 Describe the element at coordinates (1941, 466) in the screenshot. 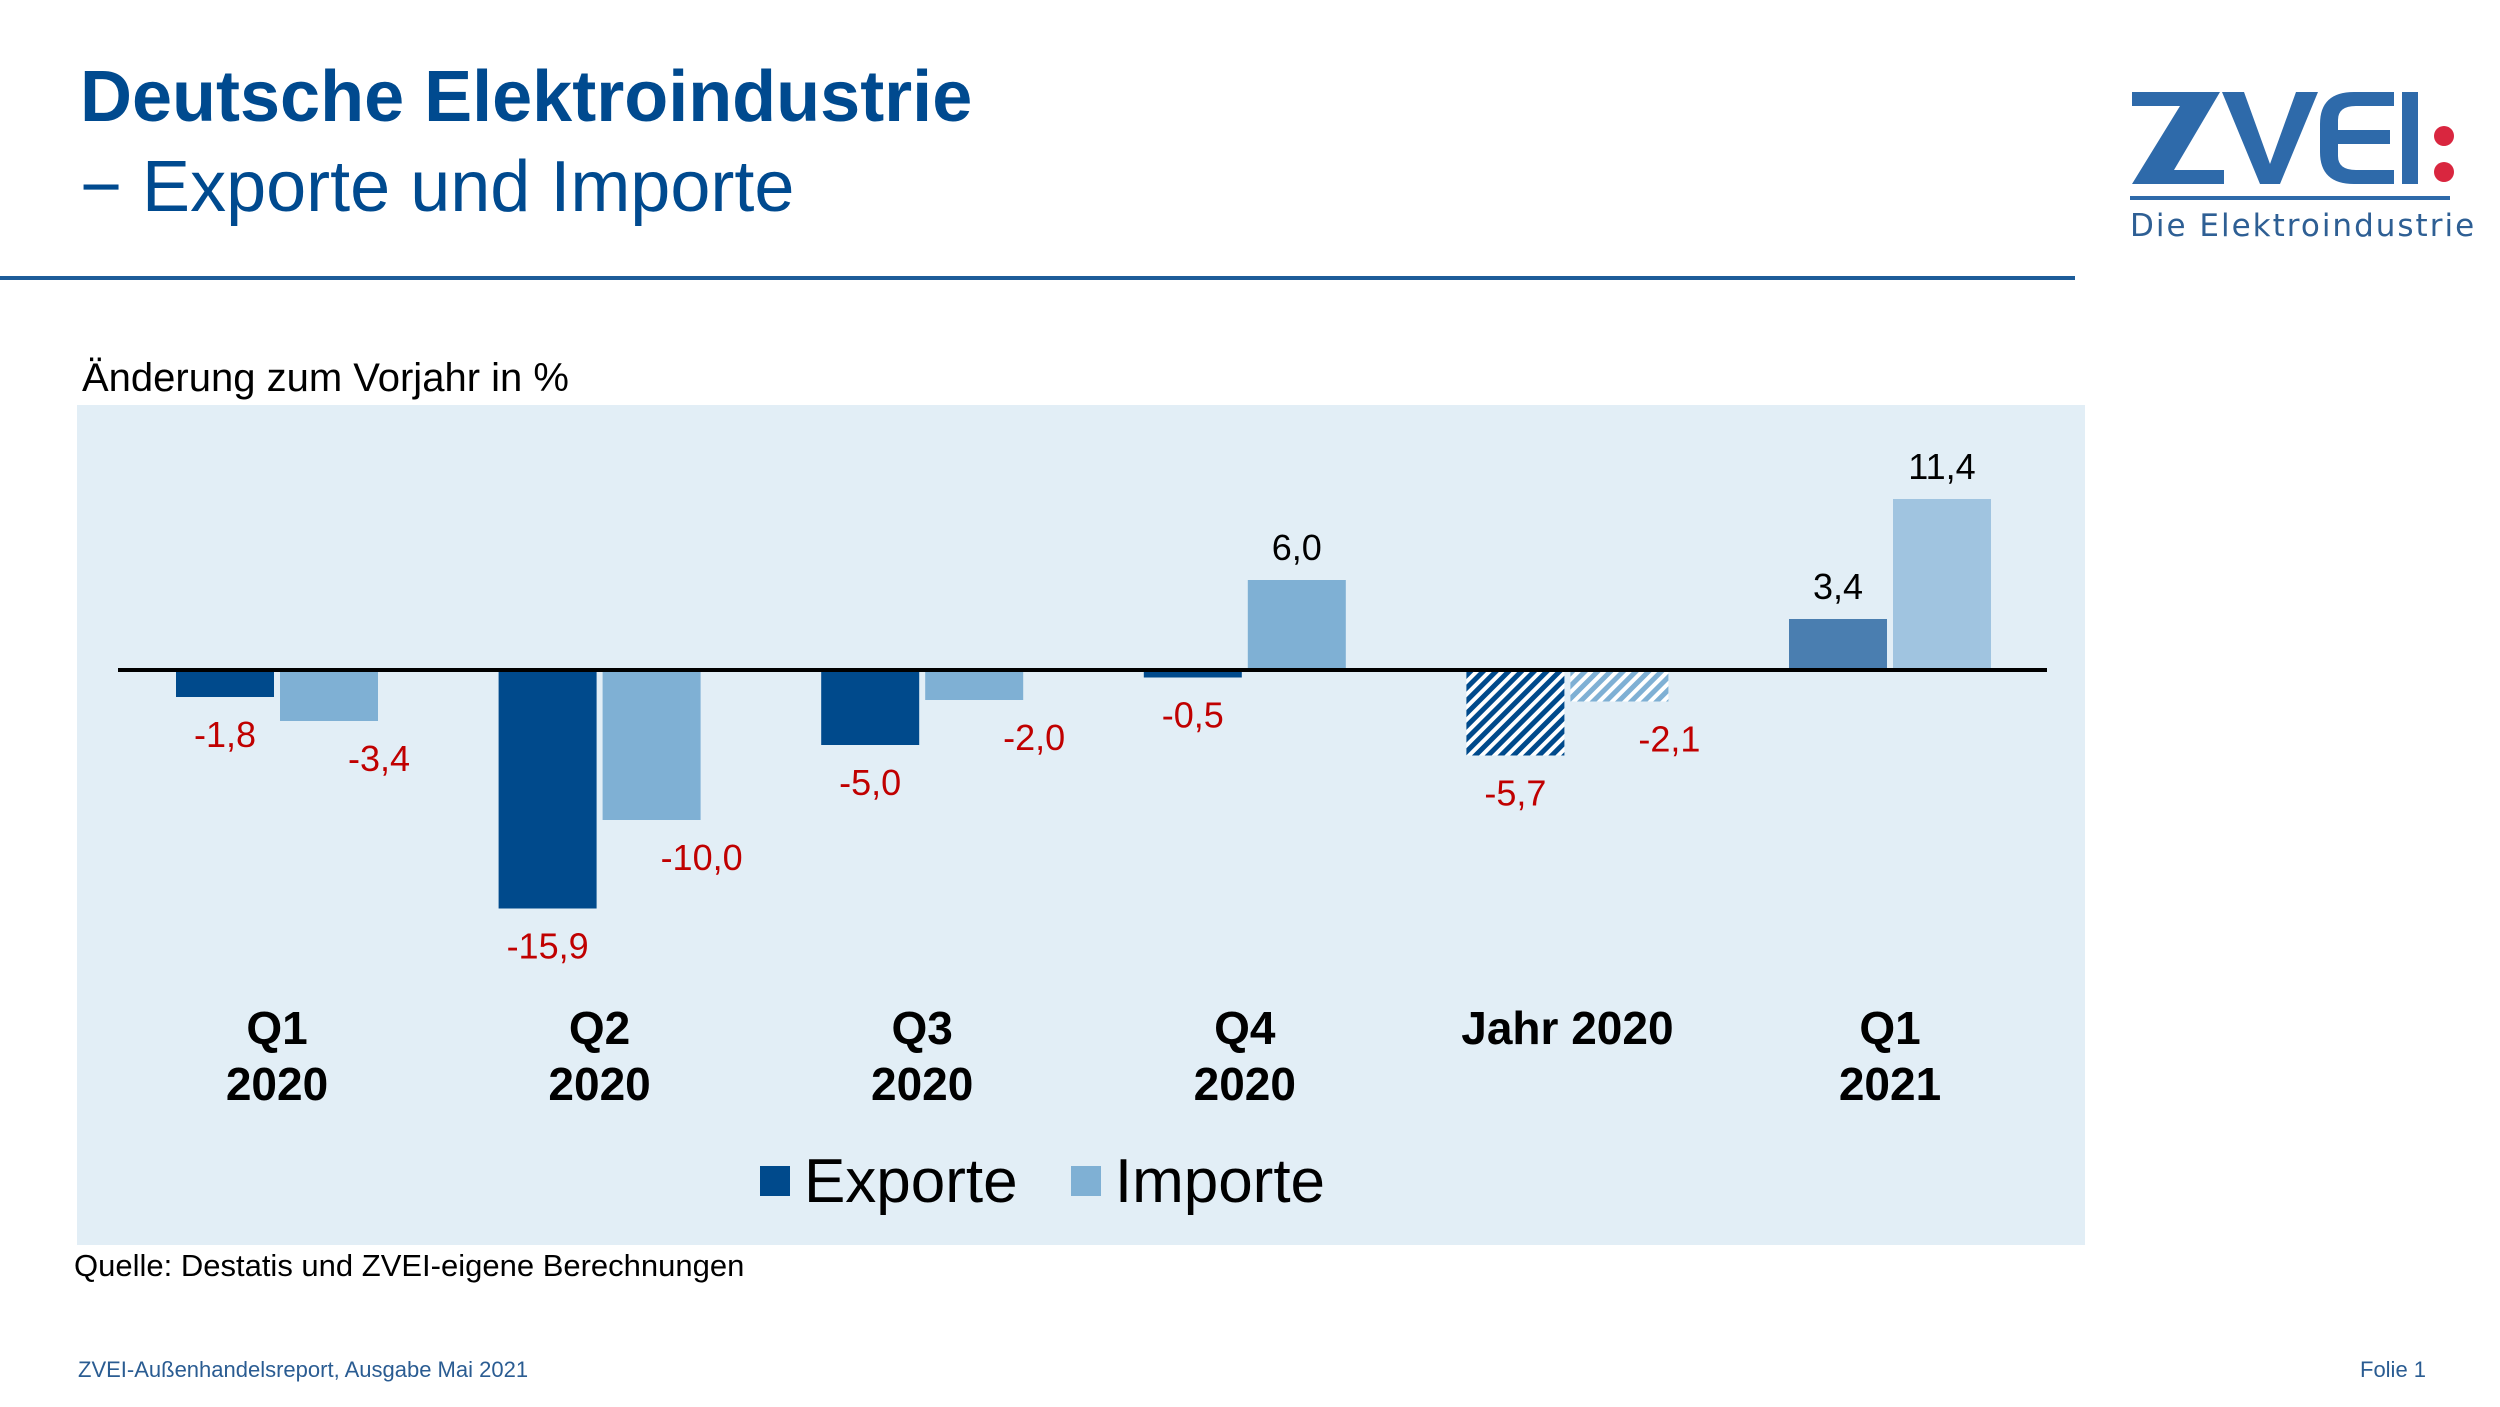

I see `data-label-importe-5: 11,4` at that location.